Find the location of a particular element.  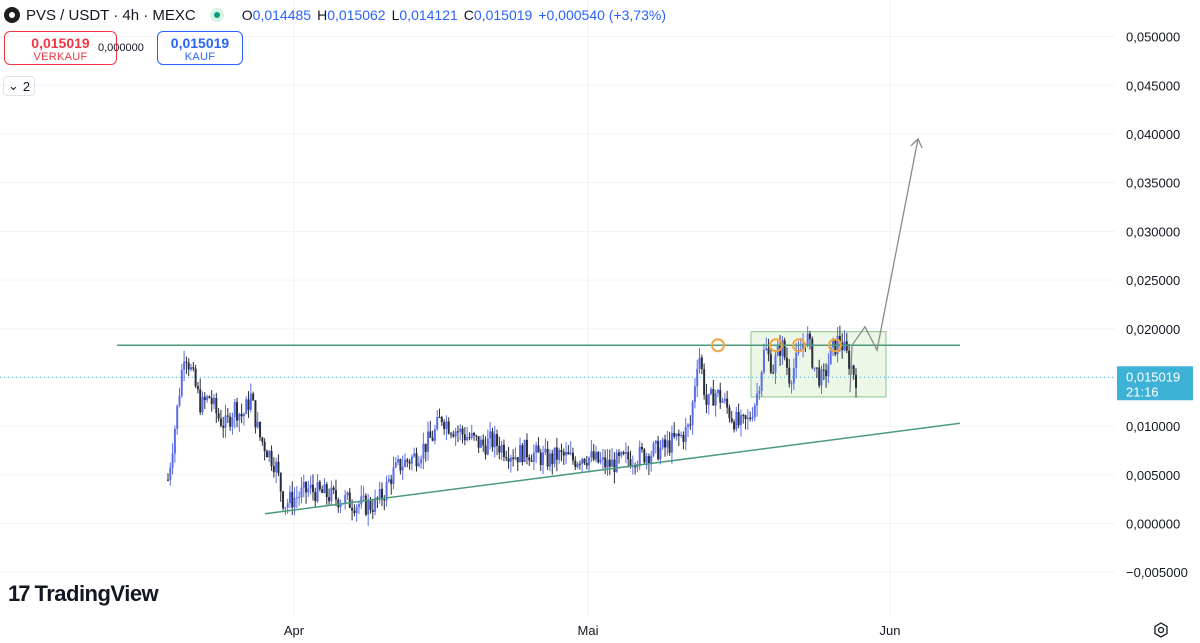

gear-icon is located at coordinates (1161, 630).